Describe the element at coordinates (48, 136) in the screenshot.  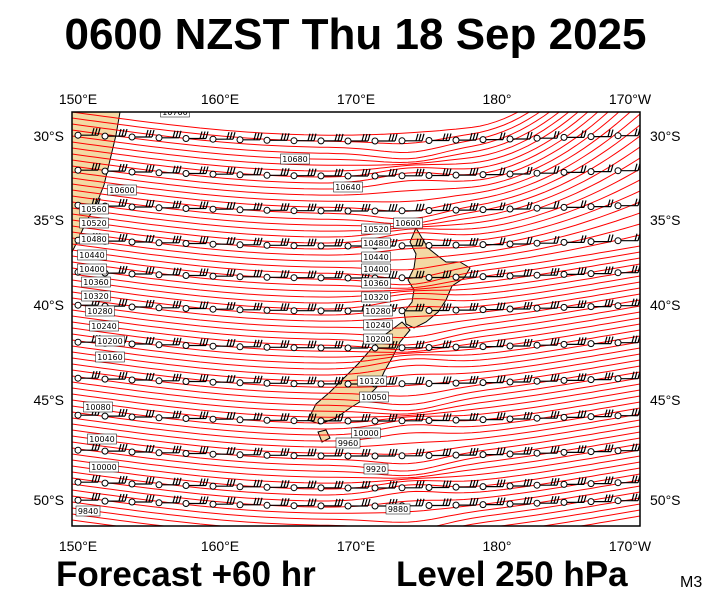
I see `lat-label-30s-left: 30°S` at that location.